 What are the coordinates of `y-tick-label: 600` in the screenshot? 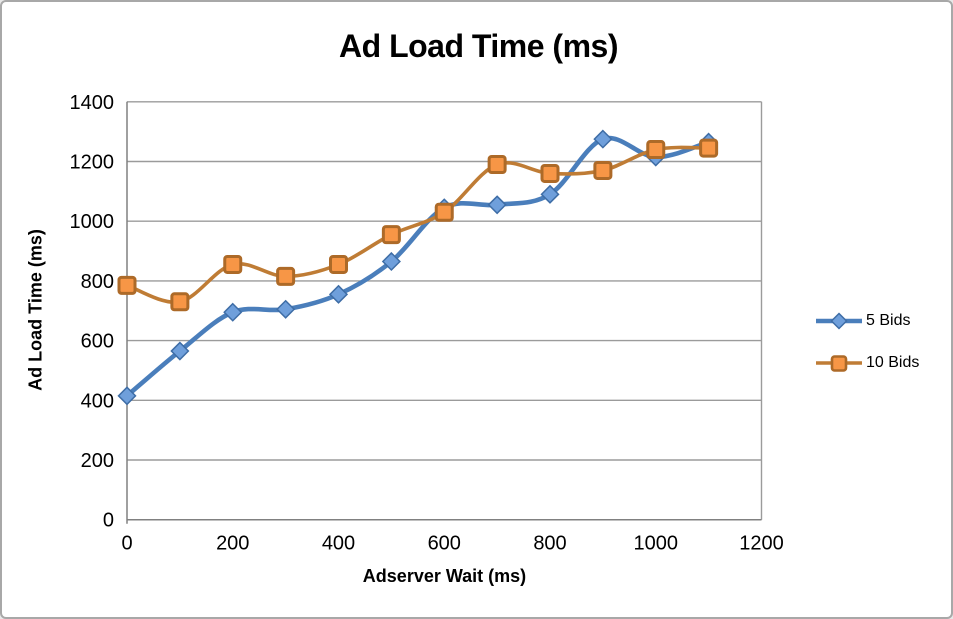 It's located at (97, 342).